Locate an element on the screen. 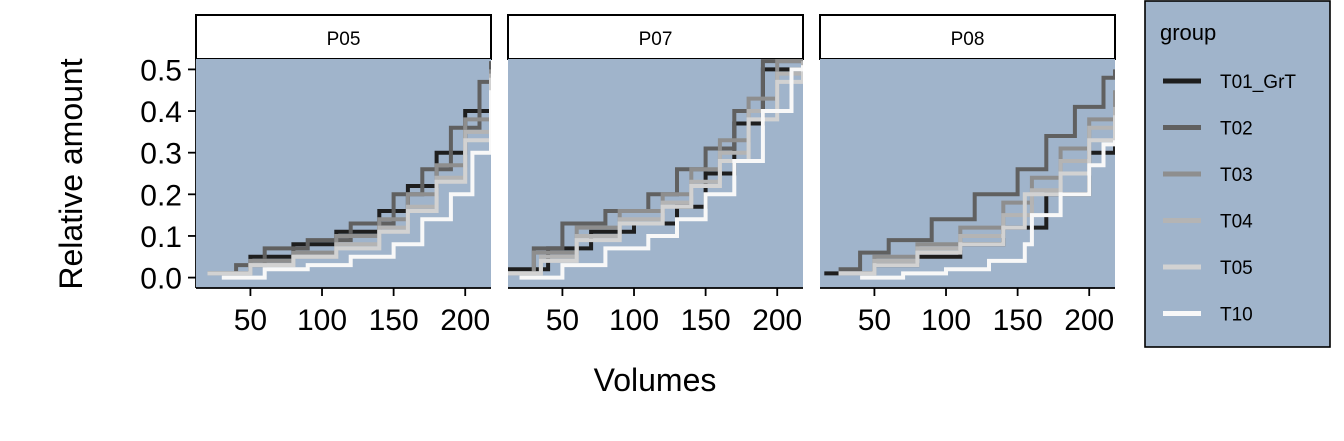 The width and height of the screenshot is (1344, 441). legend-item: T10 is located at coordinates (1208, 315).